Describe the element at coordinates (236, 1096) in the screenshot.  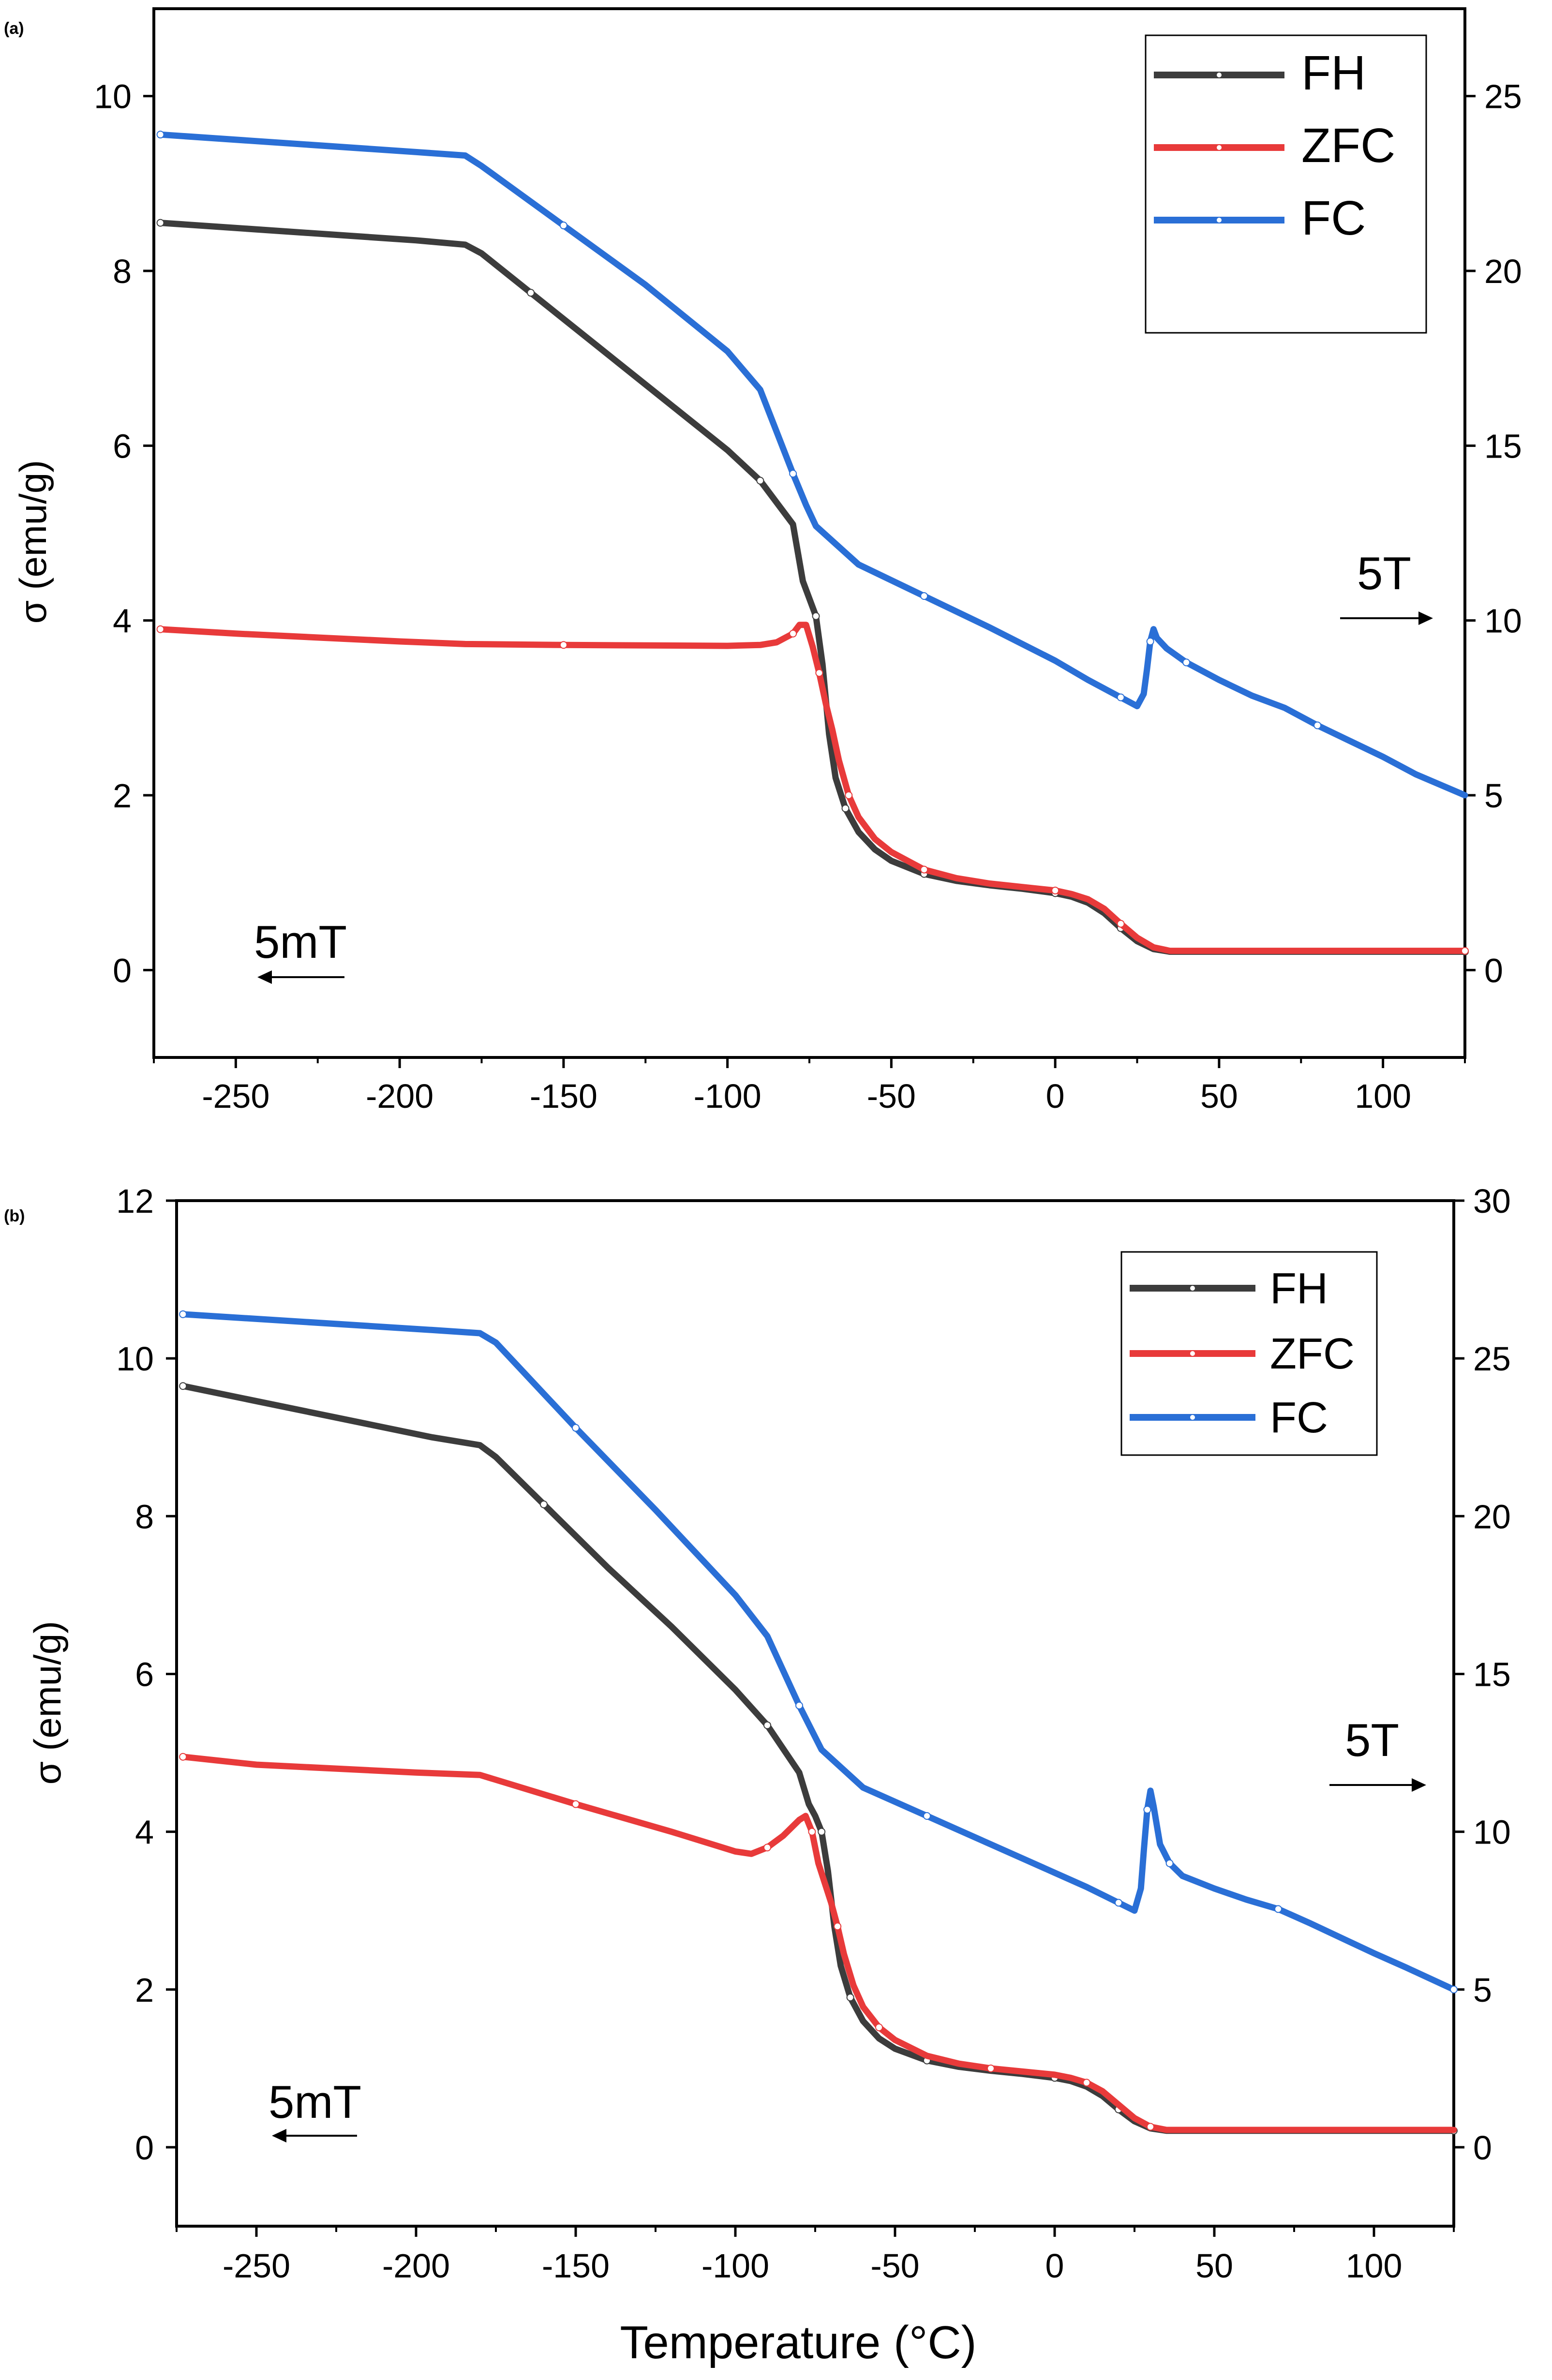
I see `panel-a-x-tick-label: -250` at that location.